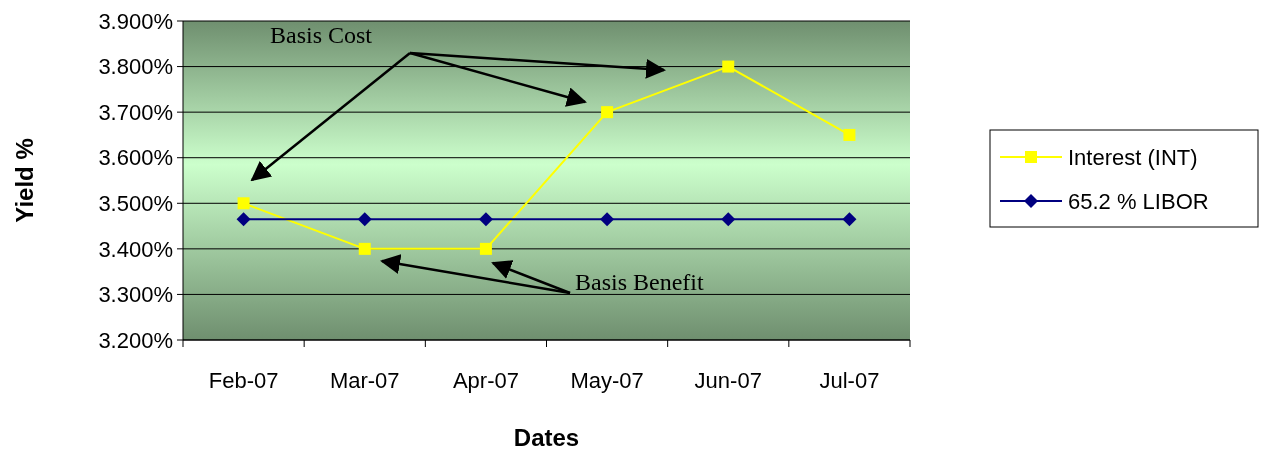  What do you see at coordinates (607, 380) in the screenshot?
I see `x-tick-label: May-07` at bounding box center [607, 380].